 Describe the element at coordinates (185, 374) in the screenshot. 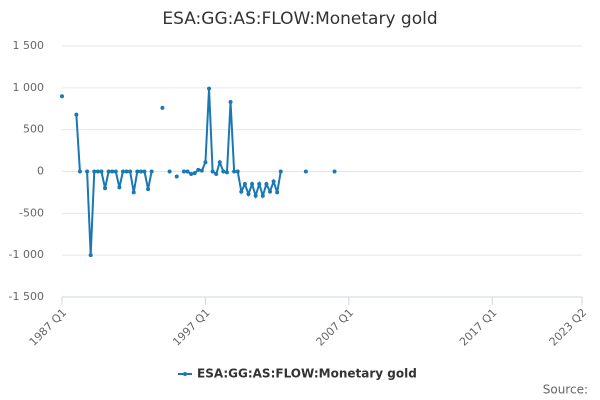

I see `legend-marker` at that location.